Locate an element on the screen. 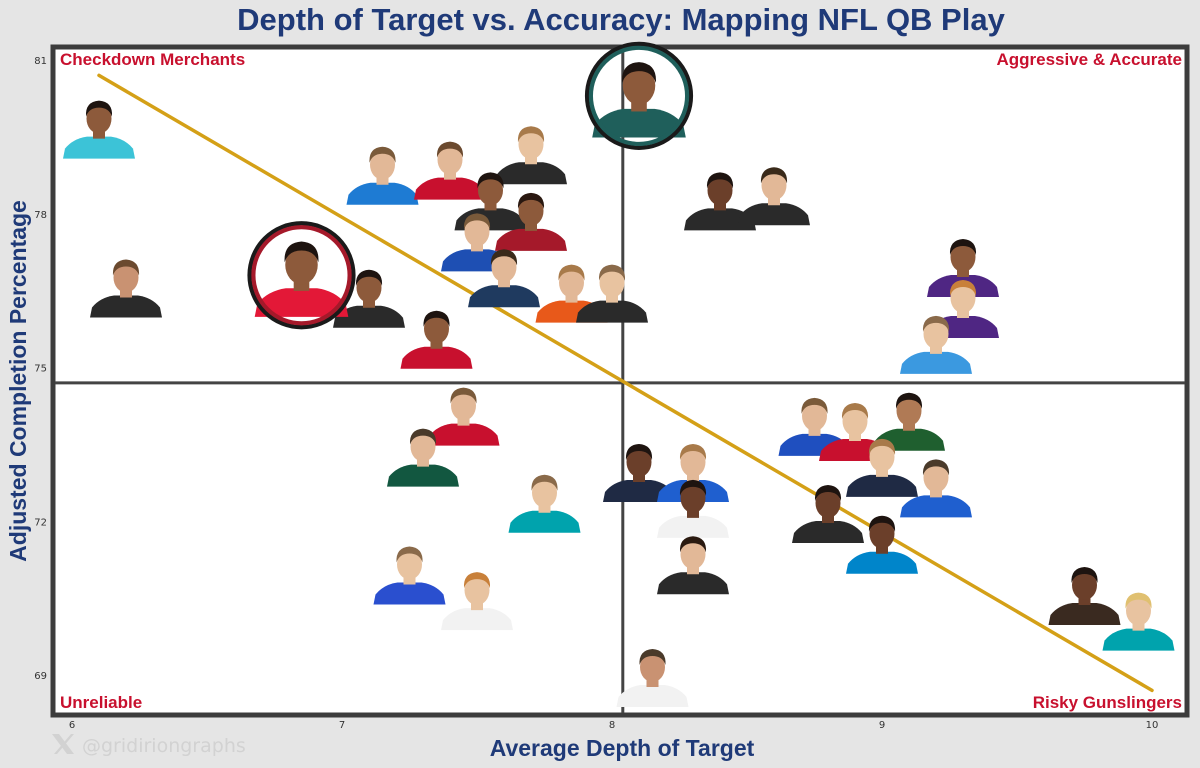 Image resolution: width=1200 pixels, height=768 pixels. x-tick-label: 9 is located at coordinates (882, 725).